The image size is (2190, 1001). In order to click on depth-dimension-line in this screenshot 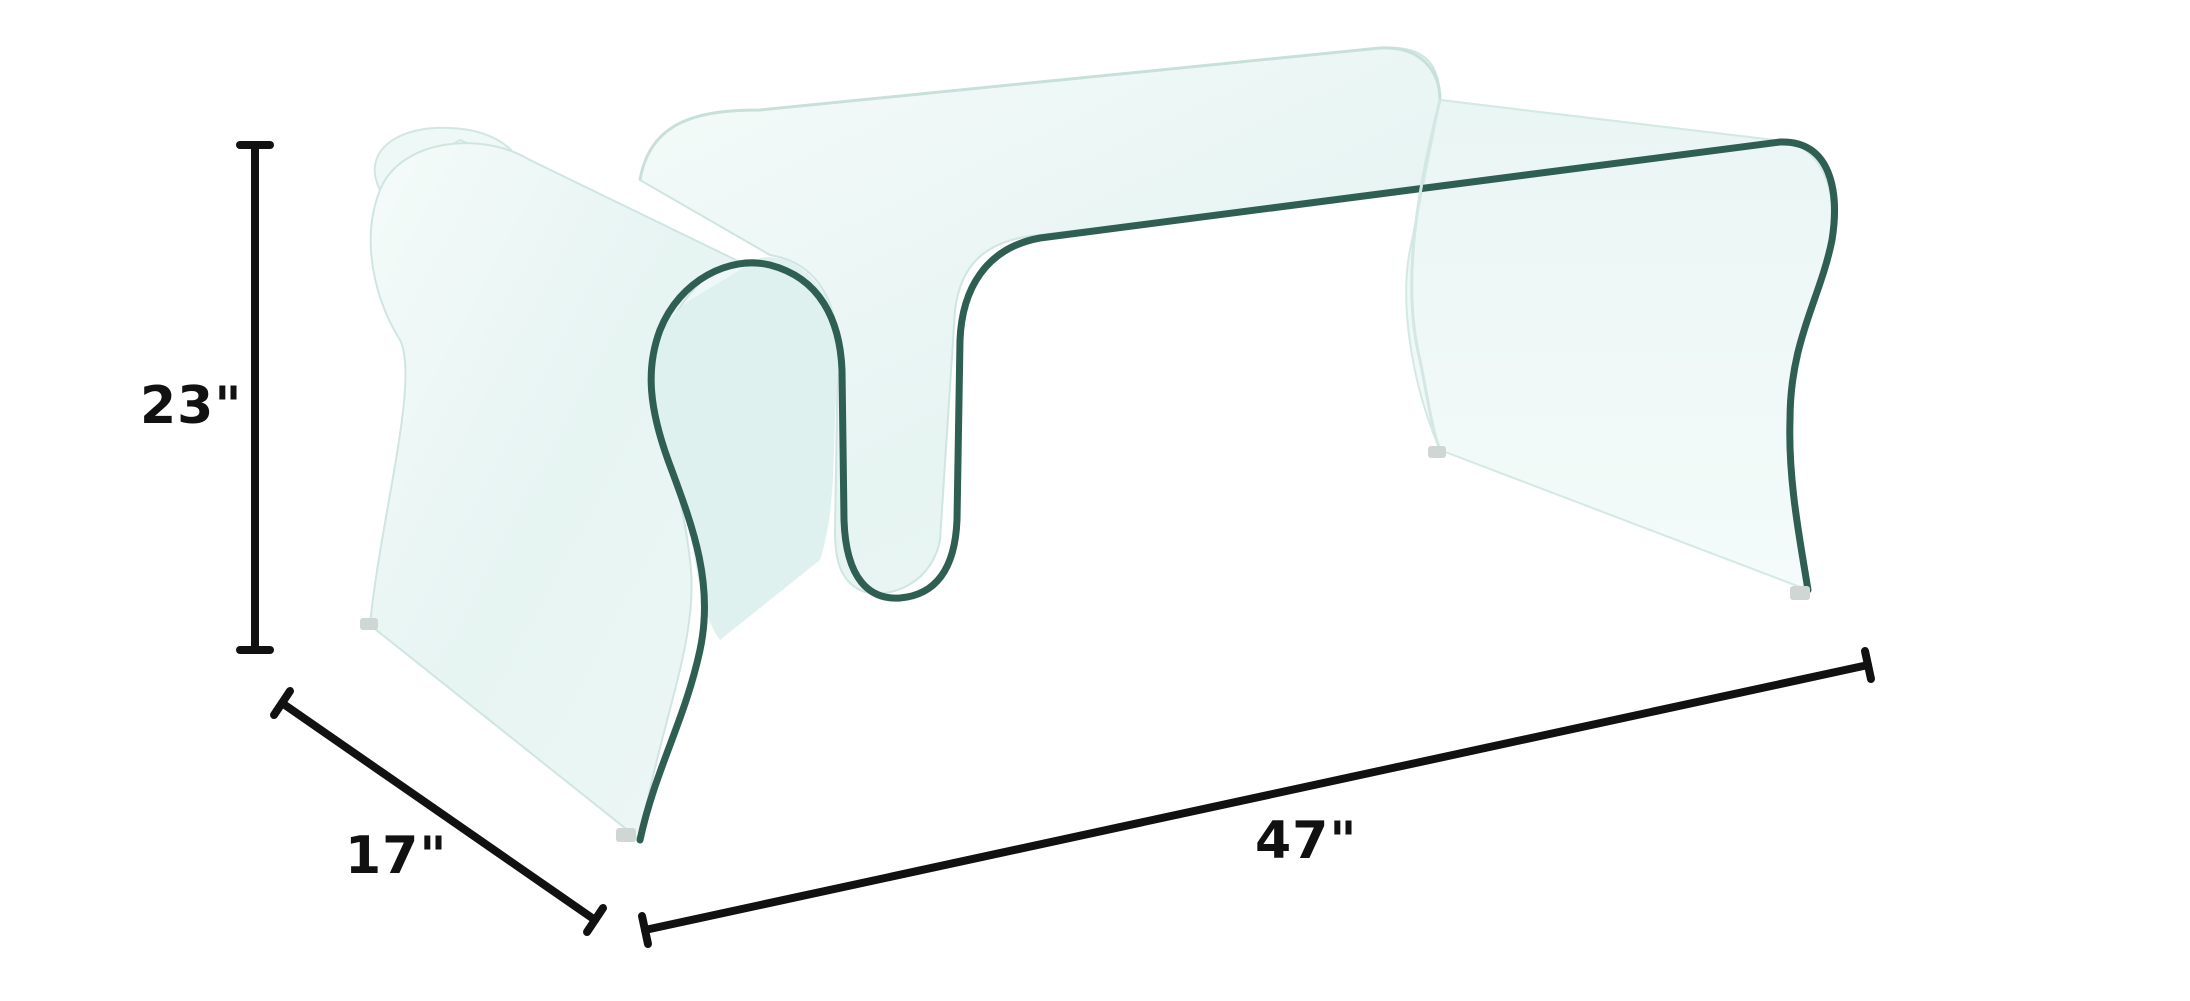, I will do `click(438, 811)`.